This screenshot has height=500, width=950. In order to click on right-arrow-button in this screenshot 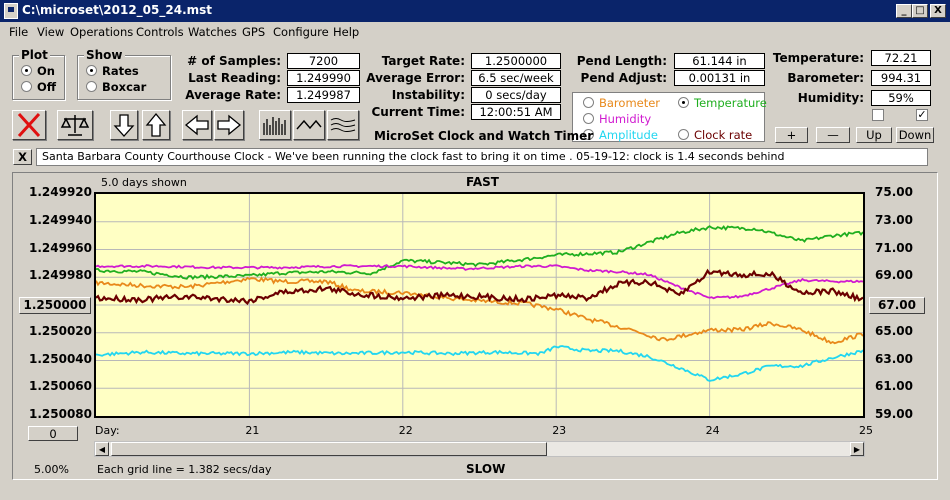, I will do `click(229, 125)`.